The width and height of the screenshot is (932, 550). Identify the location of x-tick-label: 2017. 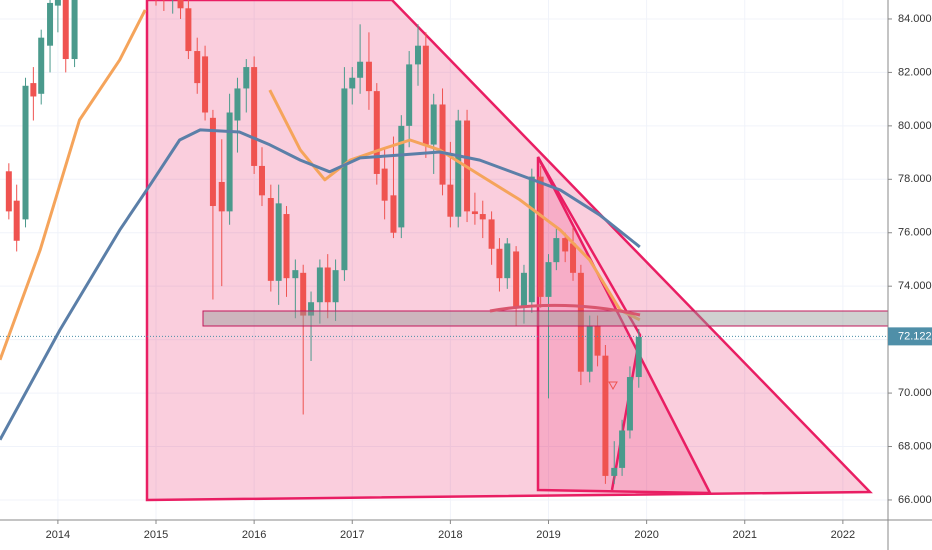
(352, 535).